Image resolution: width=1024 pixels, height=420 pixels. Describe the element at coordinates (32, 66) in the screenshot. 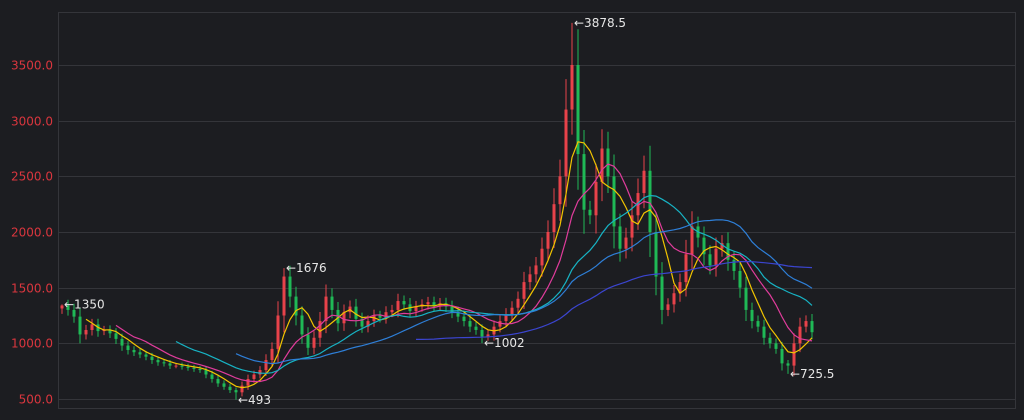

I see `y-tick-label: 3500.0` at that location.